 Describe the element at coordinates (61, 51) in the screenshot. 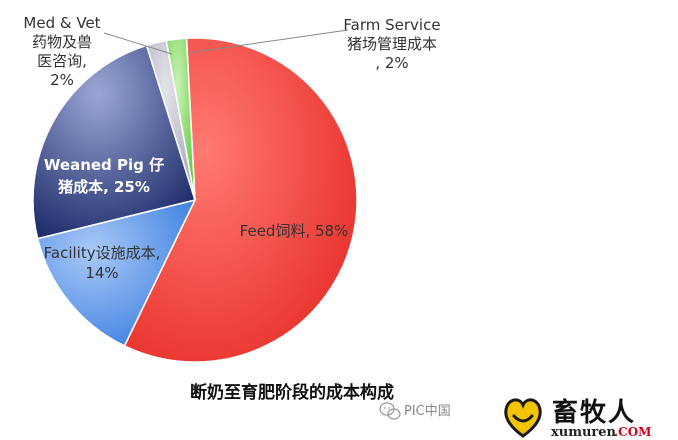

I see `slice-label-med-vet: Med & Vet 药物及兽医咨询, 2%` at that location.